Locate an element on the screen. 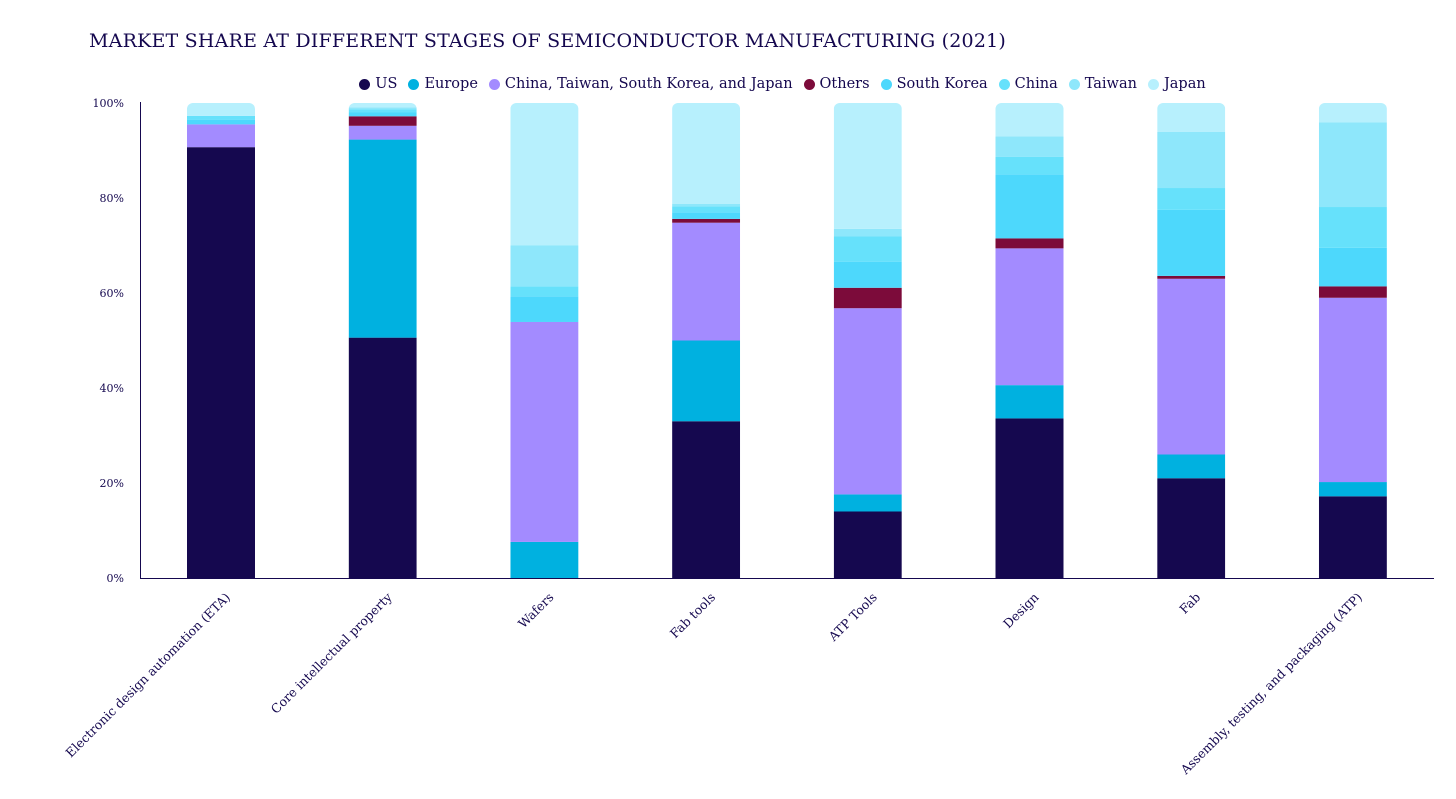 The image size is (1456, 799). legend-item-europe: Europe is located at coordinates (443, 84).